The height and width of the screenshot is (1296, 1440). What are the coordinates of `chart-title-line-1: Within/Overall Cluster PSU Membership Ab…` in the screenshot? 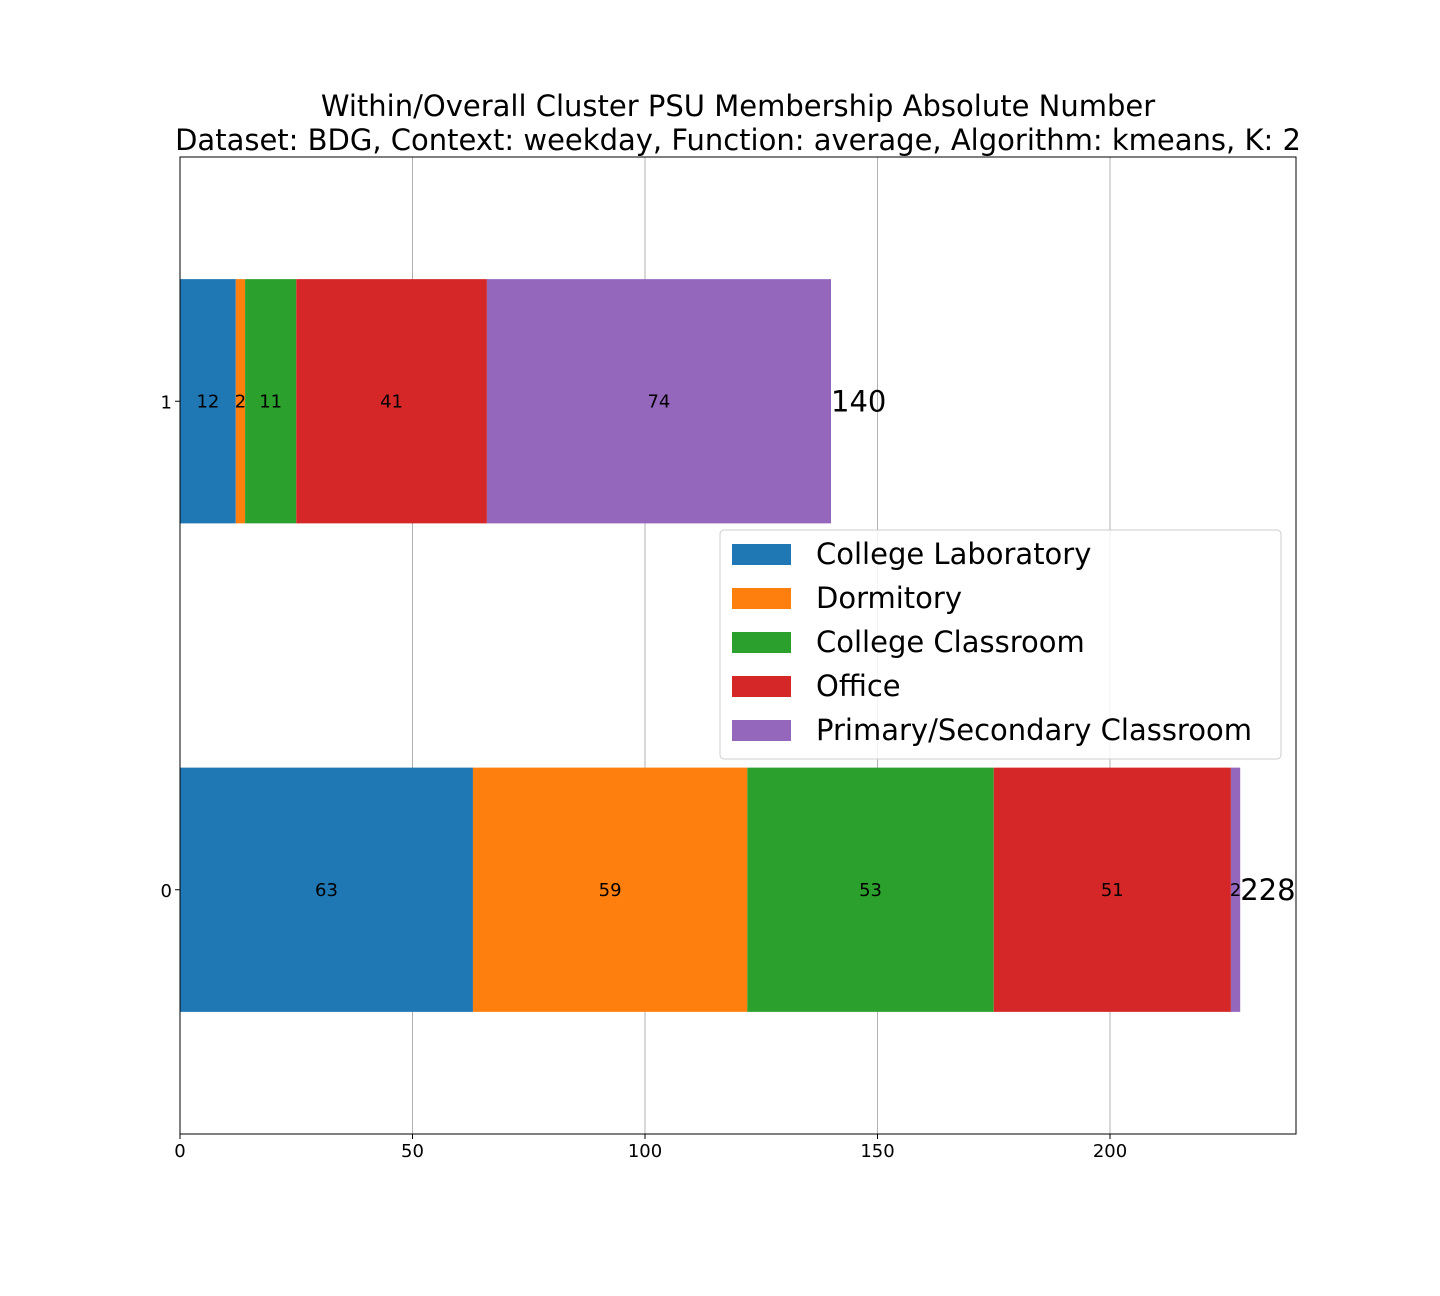 It's located at (738, 106).